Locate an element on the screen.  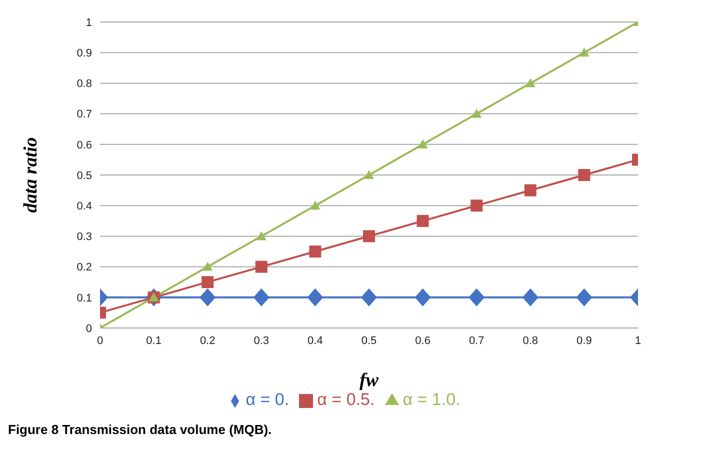
x-tick-label: 0.4 is located at coordinates (315, 340).